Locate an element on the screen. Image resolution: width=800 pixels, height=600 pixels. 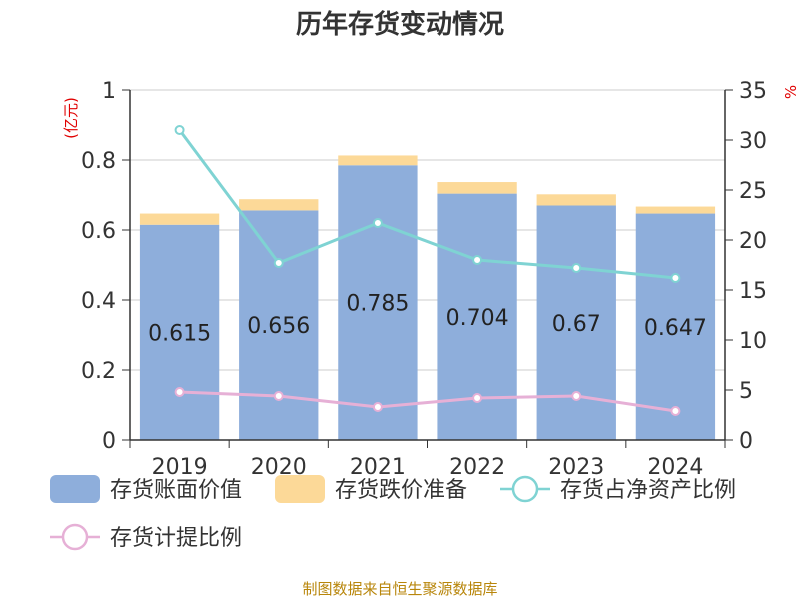
legend-item: 存货跌价准备 is located at coordinates (371, 489).